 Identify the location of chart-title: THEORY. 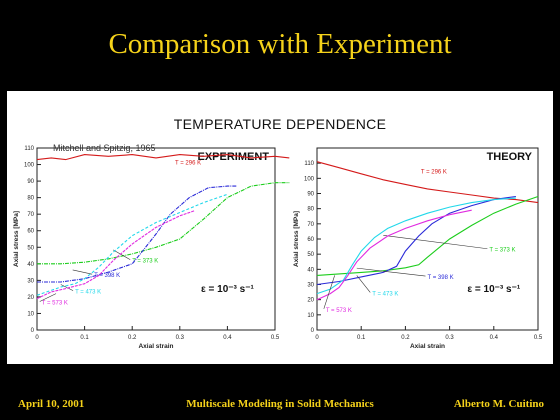
(510, 157).